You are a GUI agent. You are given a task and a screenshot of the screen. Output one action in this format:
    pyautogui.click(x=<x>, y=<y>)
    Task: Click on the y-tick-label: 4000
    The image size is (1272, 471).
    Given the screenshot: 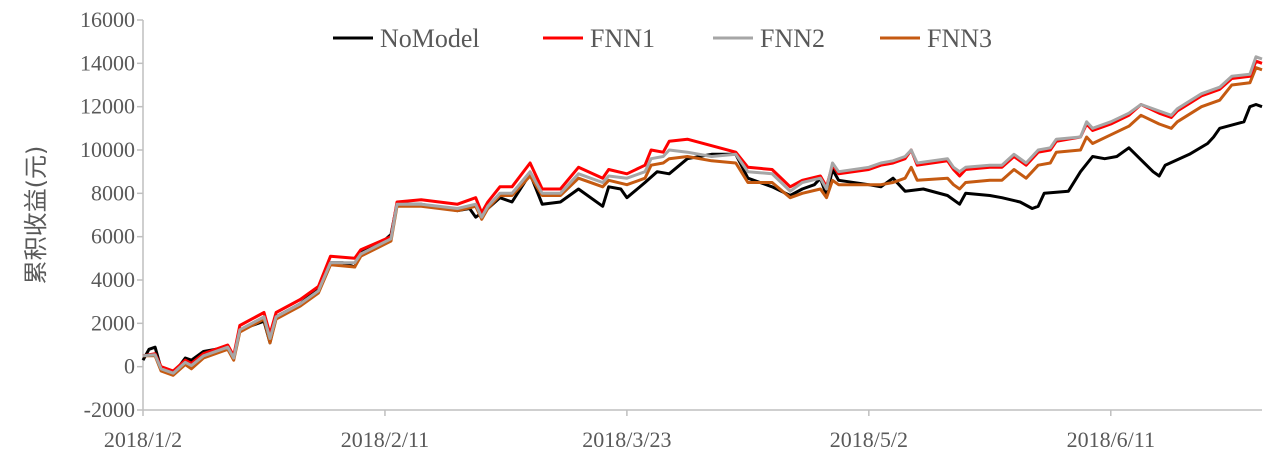 What is the action you would take?
    pyautogui.click(x=113, y=279)
    